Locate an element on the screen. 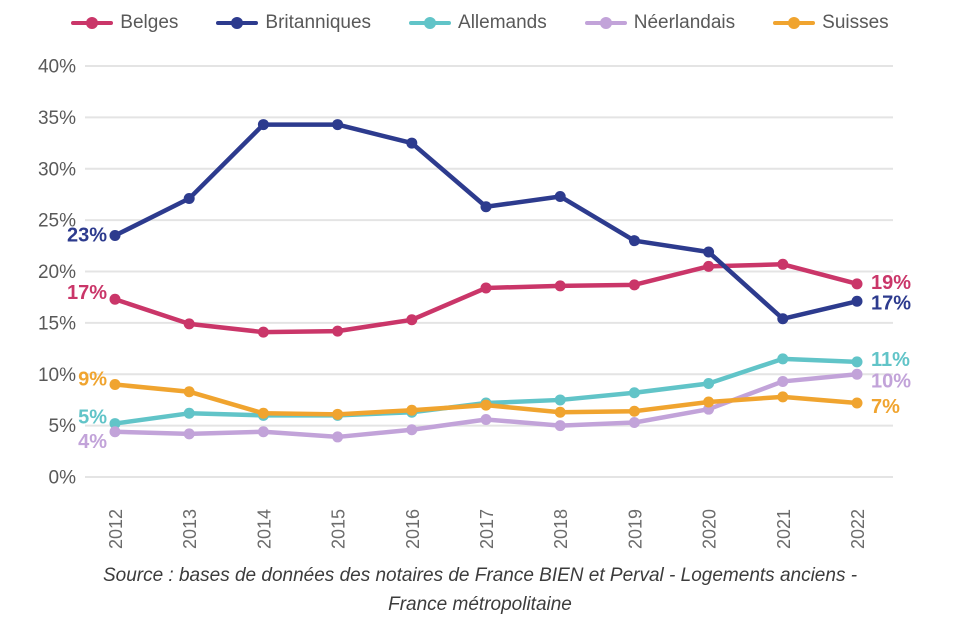 This screenshot has width=960, height=638. y-axis-tick-label: 10% is located at coordinates (57, 375).